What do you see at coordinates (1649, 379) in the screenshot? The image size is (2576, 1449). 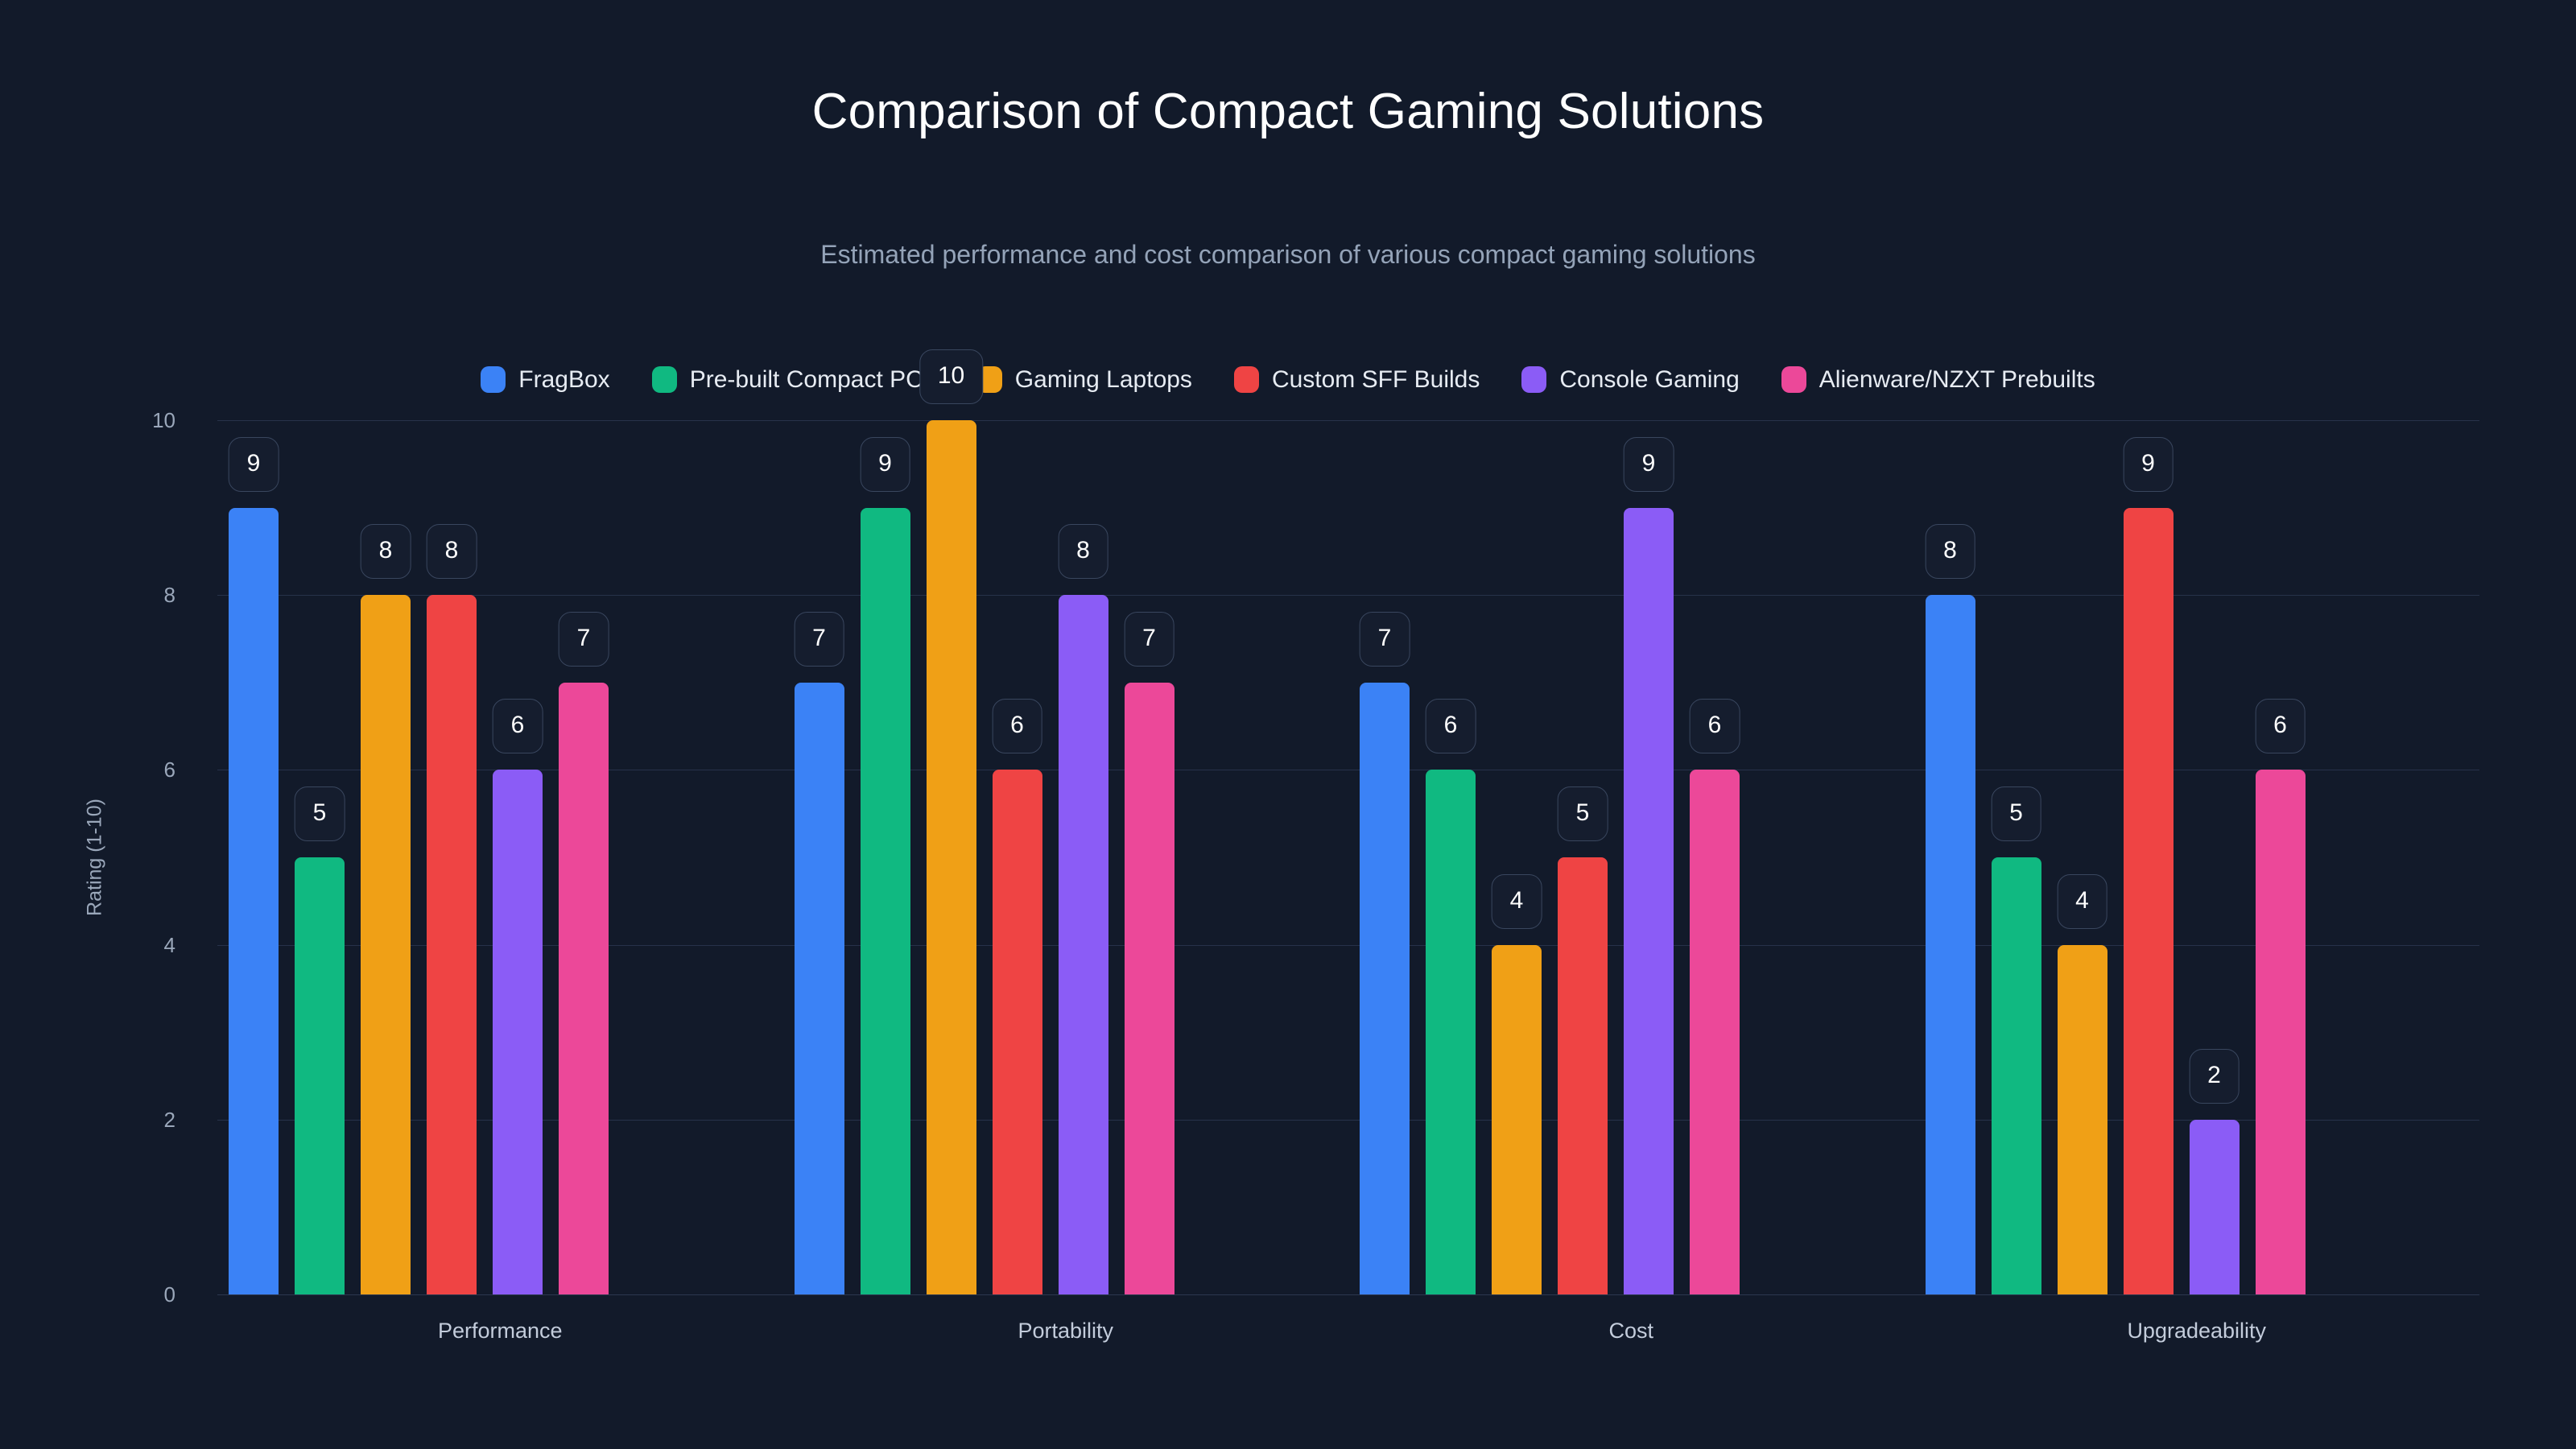 I see `legend-item-label: Console Gaming` at bounding box center [1649, 379].